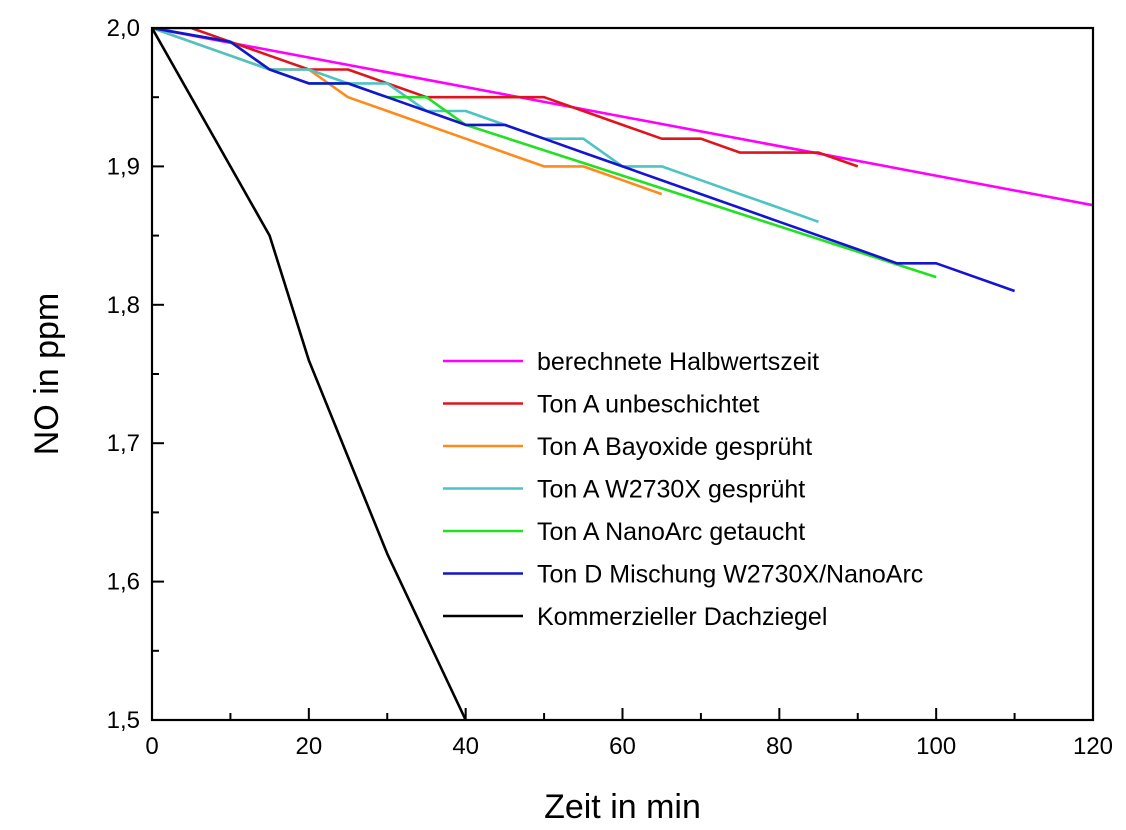  I want to click on x-tick-label: 40, so click(465, 746).